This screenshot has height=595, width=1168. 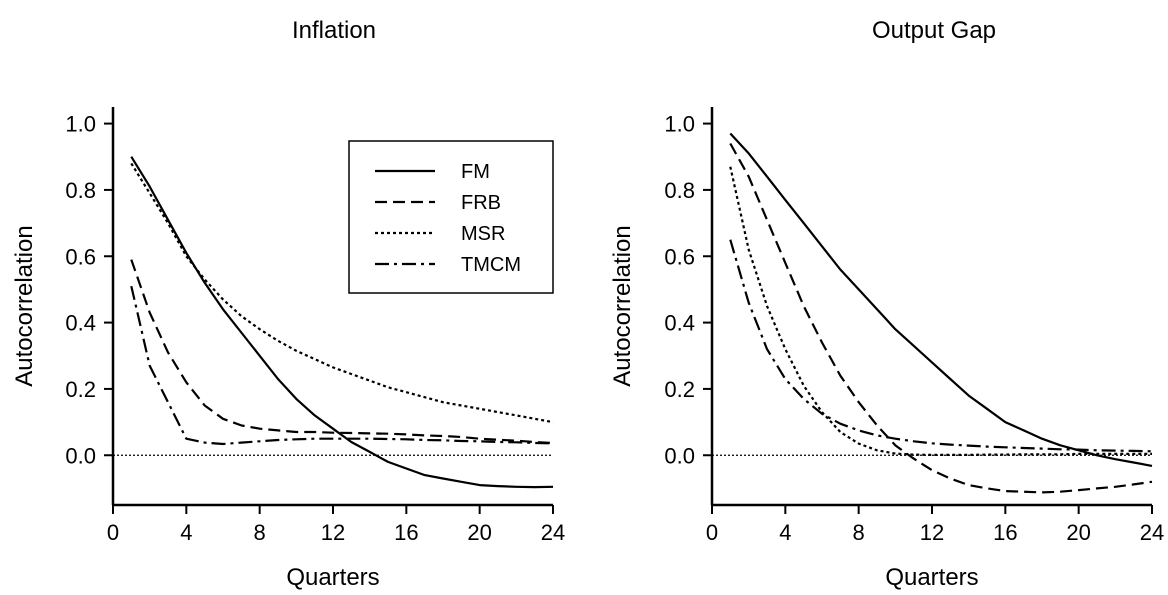 I want to click on legend-label: MSR, so click(x=483, y=234).